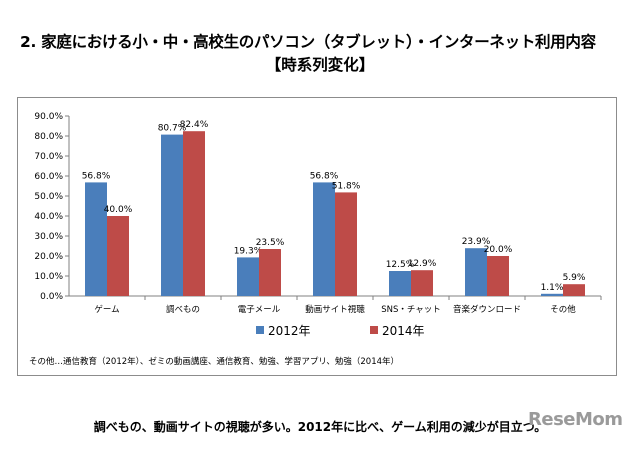 This screenshot has width=640, height=450. What do you see at coordinates (51, 297) in the screenshot?
I see `y-tick-label: 0.0%` at bounding box center [51, 297].